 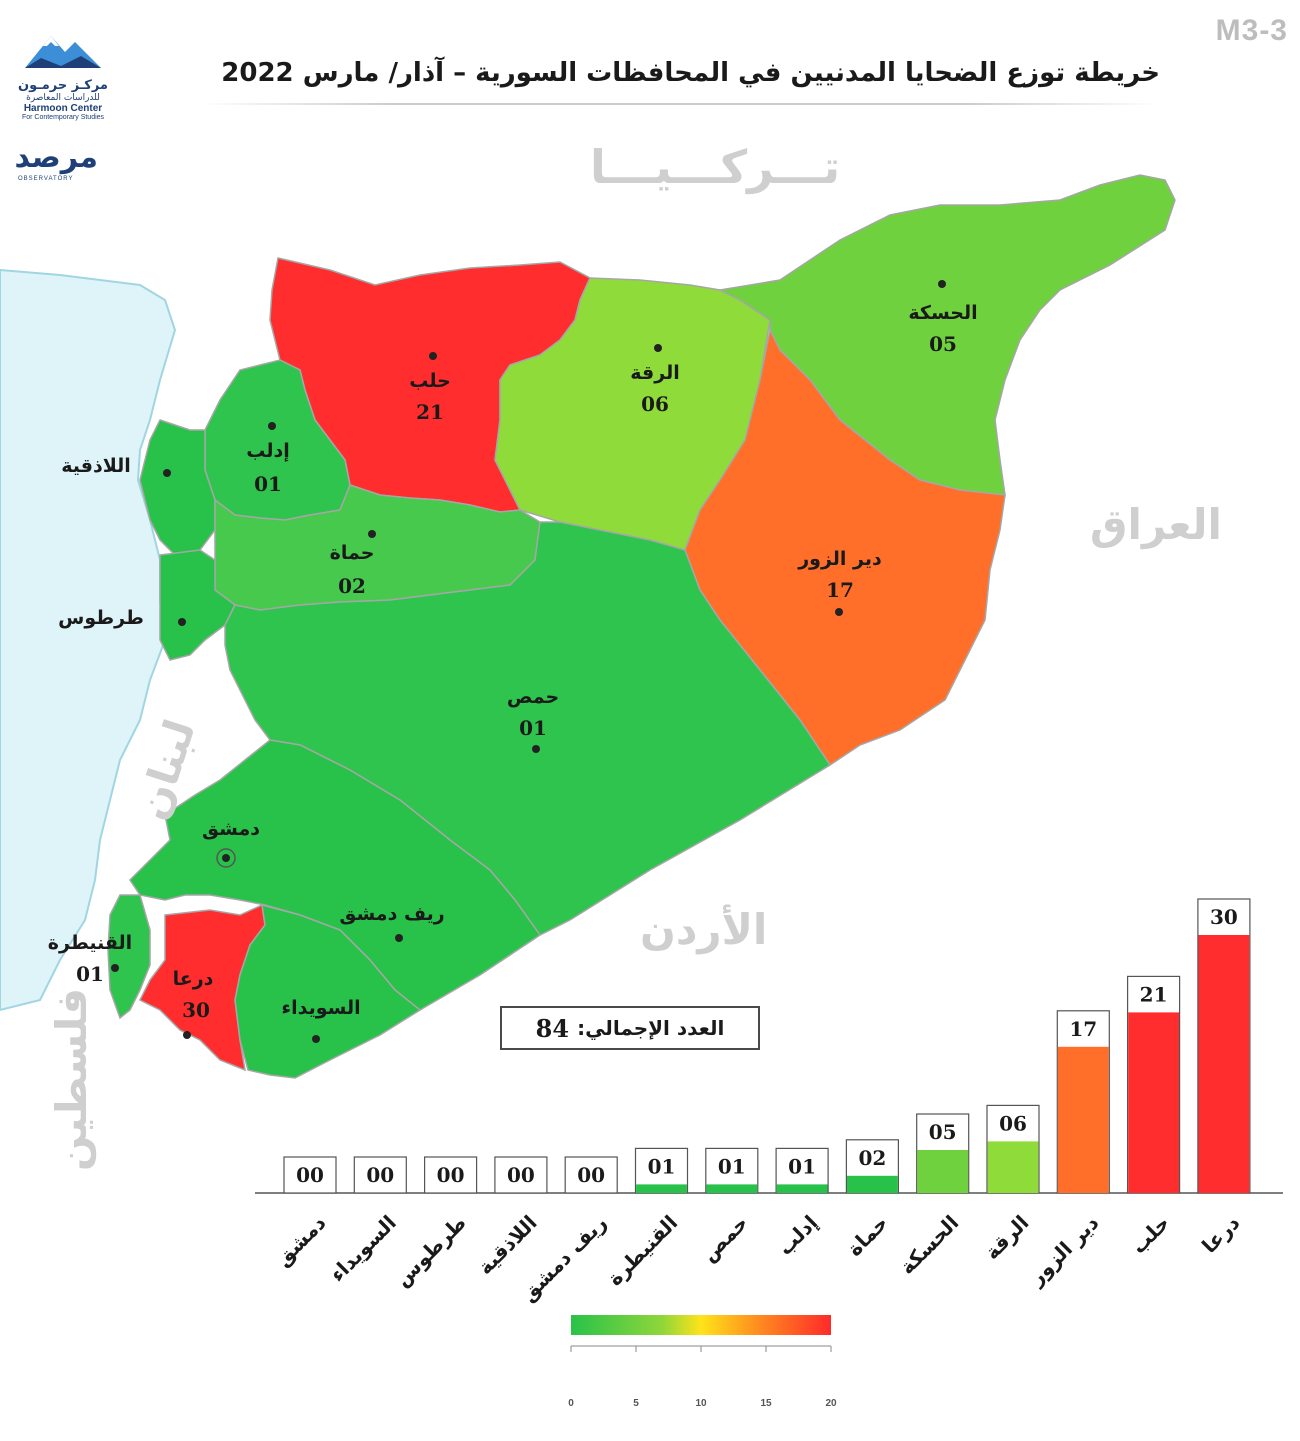 What do you see at coordinates (231, 829) in the screenshot?
I see `gov-name-damascus: دمشق` at bounding box center [231, 829].